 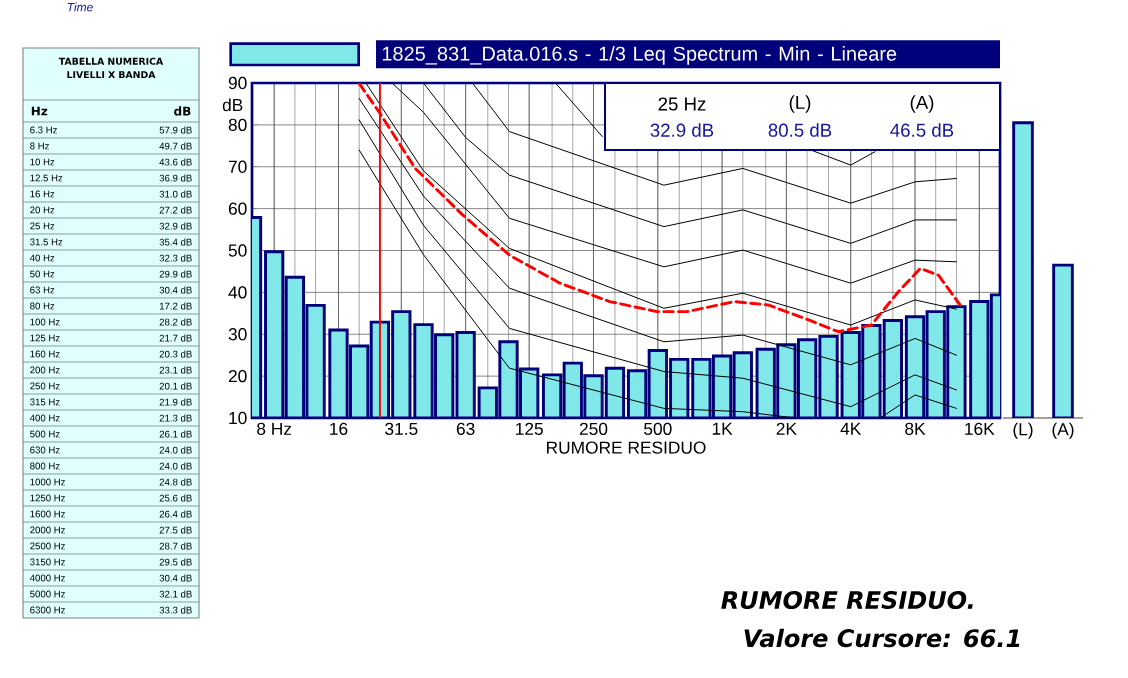 What do you see at coordinates (175, 610) in the screenshot?
I see `text: 33.3 dB` at bounding box center [175, 610].